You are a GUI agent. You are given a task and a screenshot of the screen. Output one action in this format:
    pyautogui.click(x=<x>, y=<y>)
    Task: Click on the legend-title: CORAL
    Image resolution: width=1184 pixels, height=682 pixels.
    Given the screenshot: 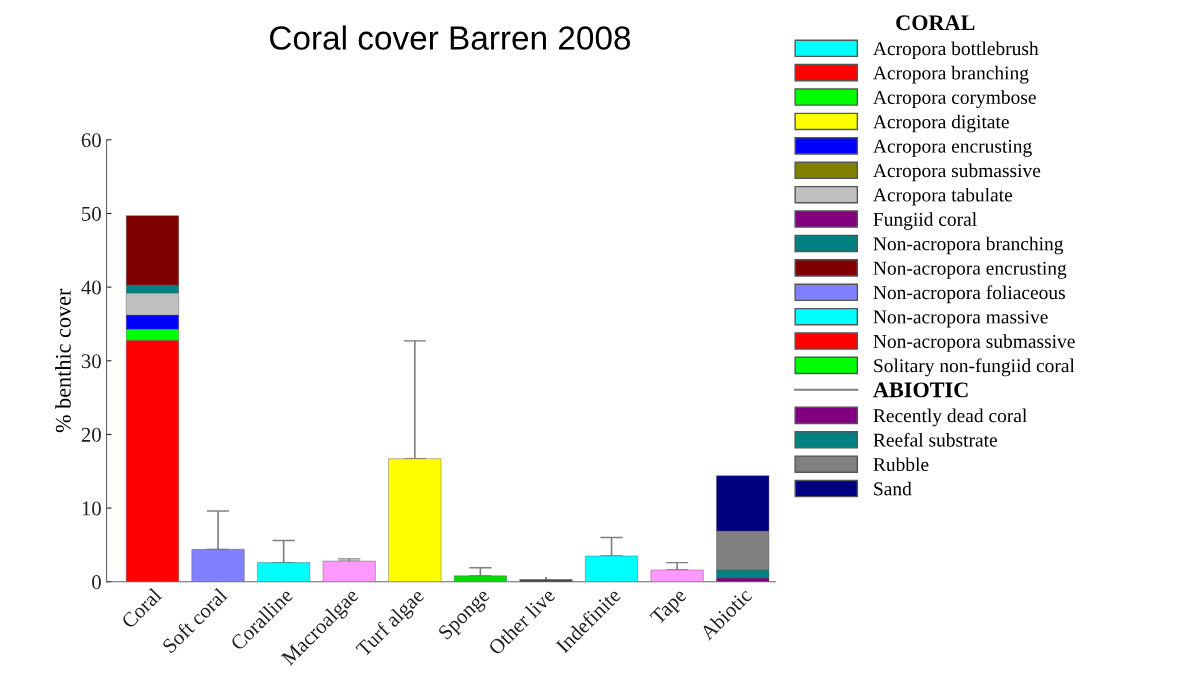 What is the action you would take?
    pyautogui.click(x=935, y=23)
    